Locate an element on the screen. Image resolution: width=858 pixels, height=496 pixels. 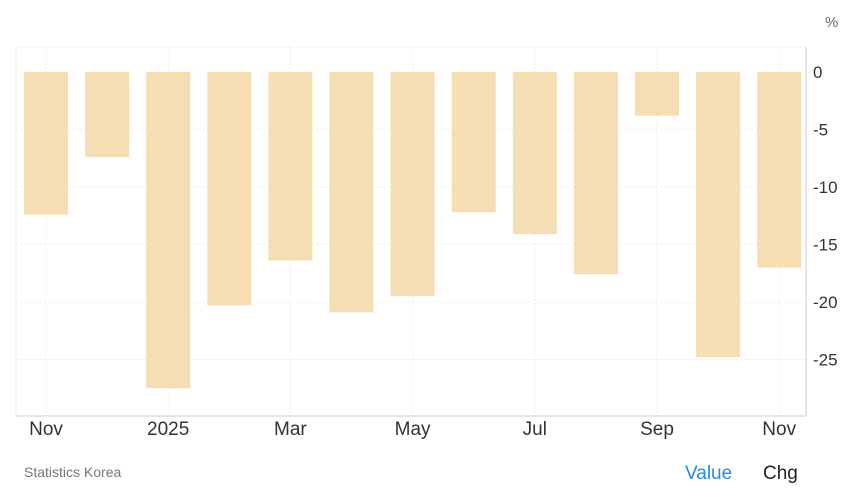
bar-dec-2024 is located at coordinates (107, 115).